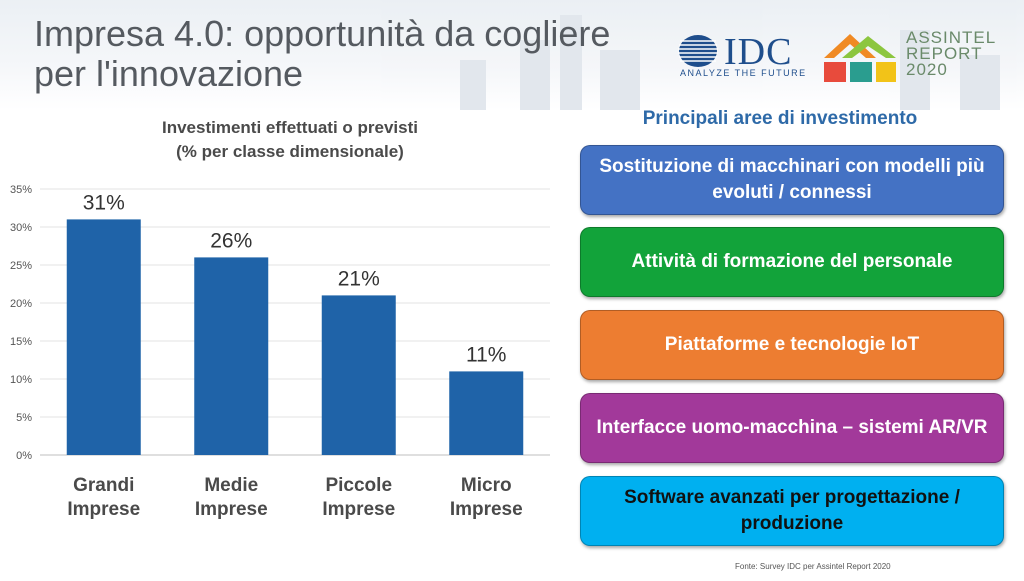 Image resolution: width=1024 pixels, height=581 pixels. What do you see at coordinates (21, 380) in the screenshot?
I see `y-tick-label: 10%` at bounding box center [21, 380].